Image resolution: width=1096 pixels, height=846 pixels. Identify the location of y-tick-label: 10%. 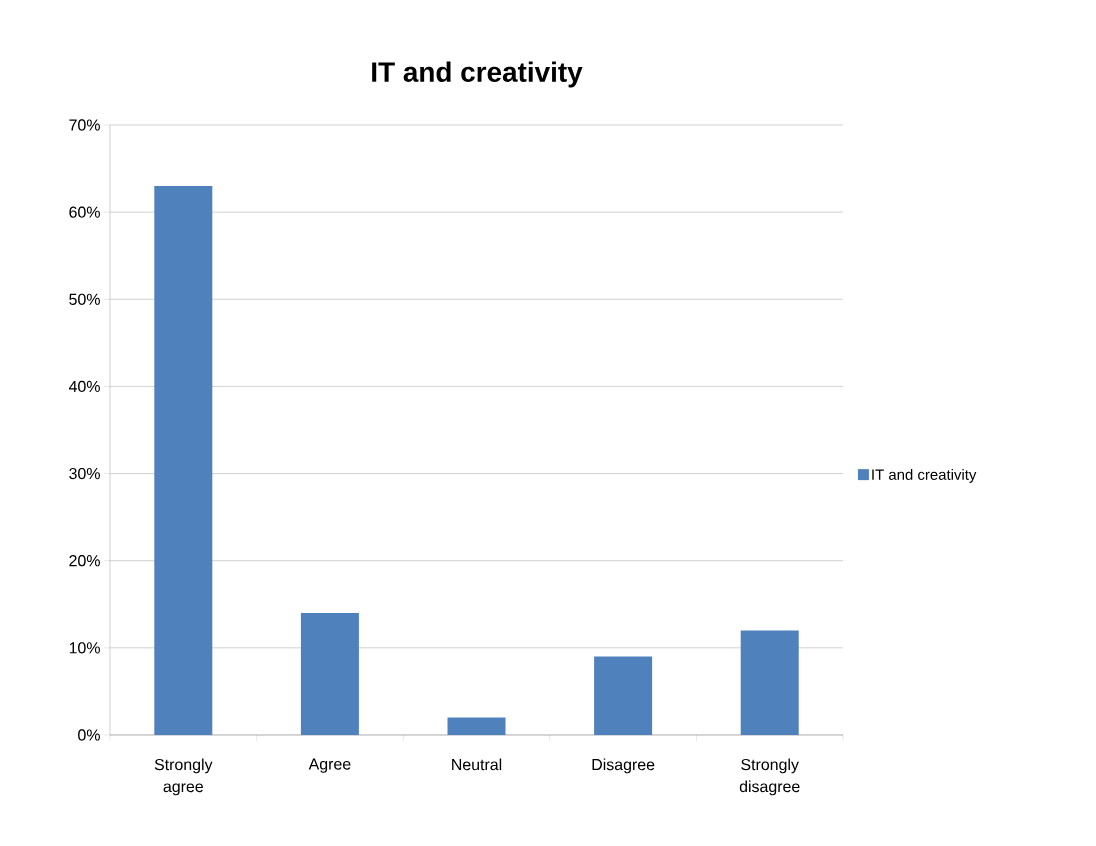
(84, 648).